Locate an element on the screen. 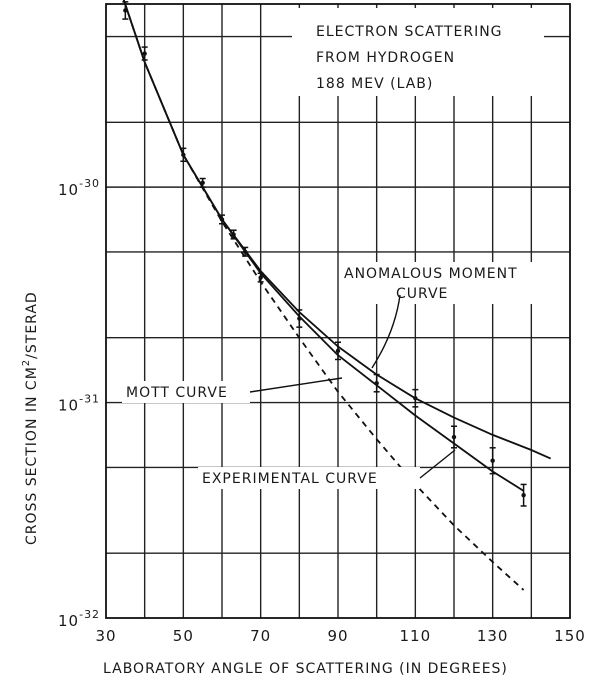  annotation-bg-mott is located at coordinates (186, 392).